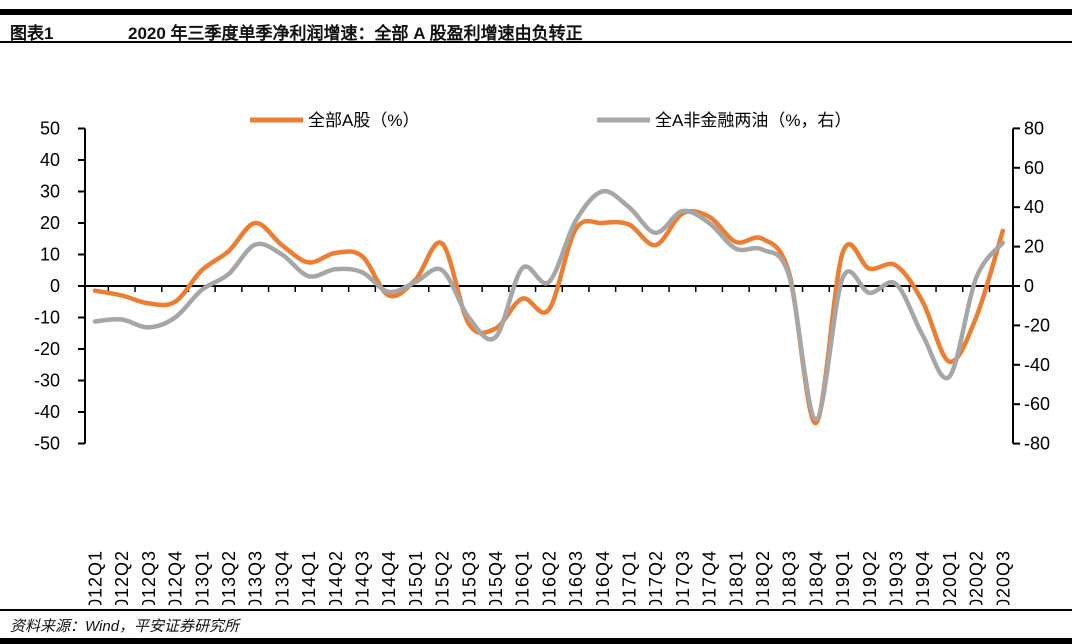 The width and height of the screenshot is (1072, 644). What do you see at coordinates (536, 12) in the screenshot?
I see `top-border` at bounding box center [536, 12].